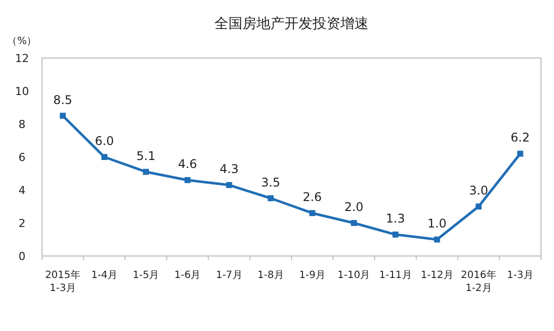 Image resolution: width=554 pixels, height=331 pixels. I want to click on text: 2.0, so click(354, 207).